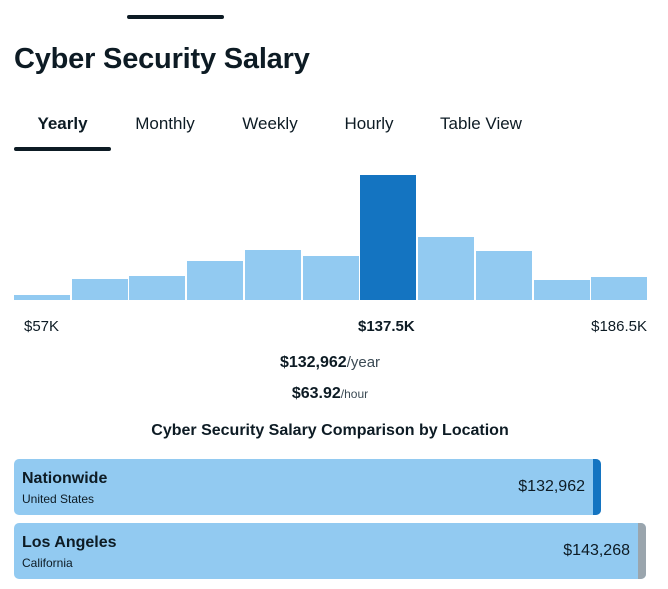 The width and height of the screenshot is (668, 589). Describe the element at coordinates (307, 487) in the screenshot. I see `location-bar-nationwide: Nationwide United States $132,962` at that location.